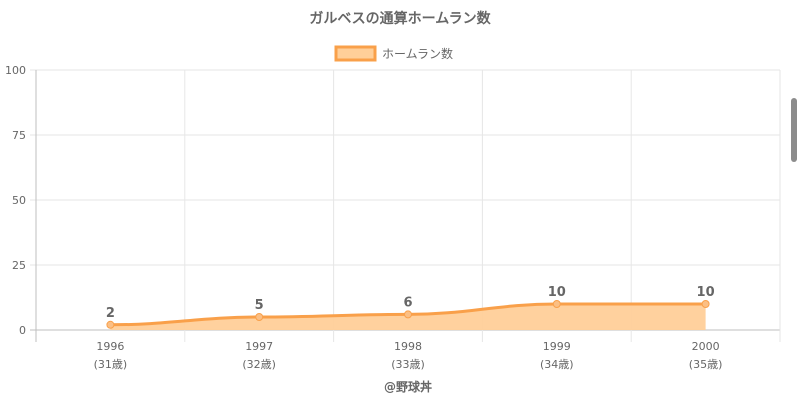 The width and height of the screenshot is (800, 400). Describe the element at coordinates (19, 200) in the screenshot. I see `y-tick-label: 50` at that location.